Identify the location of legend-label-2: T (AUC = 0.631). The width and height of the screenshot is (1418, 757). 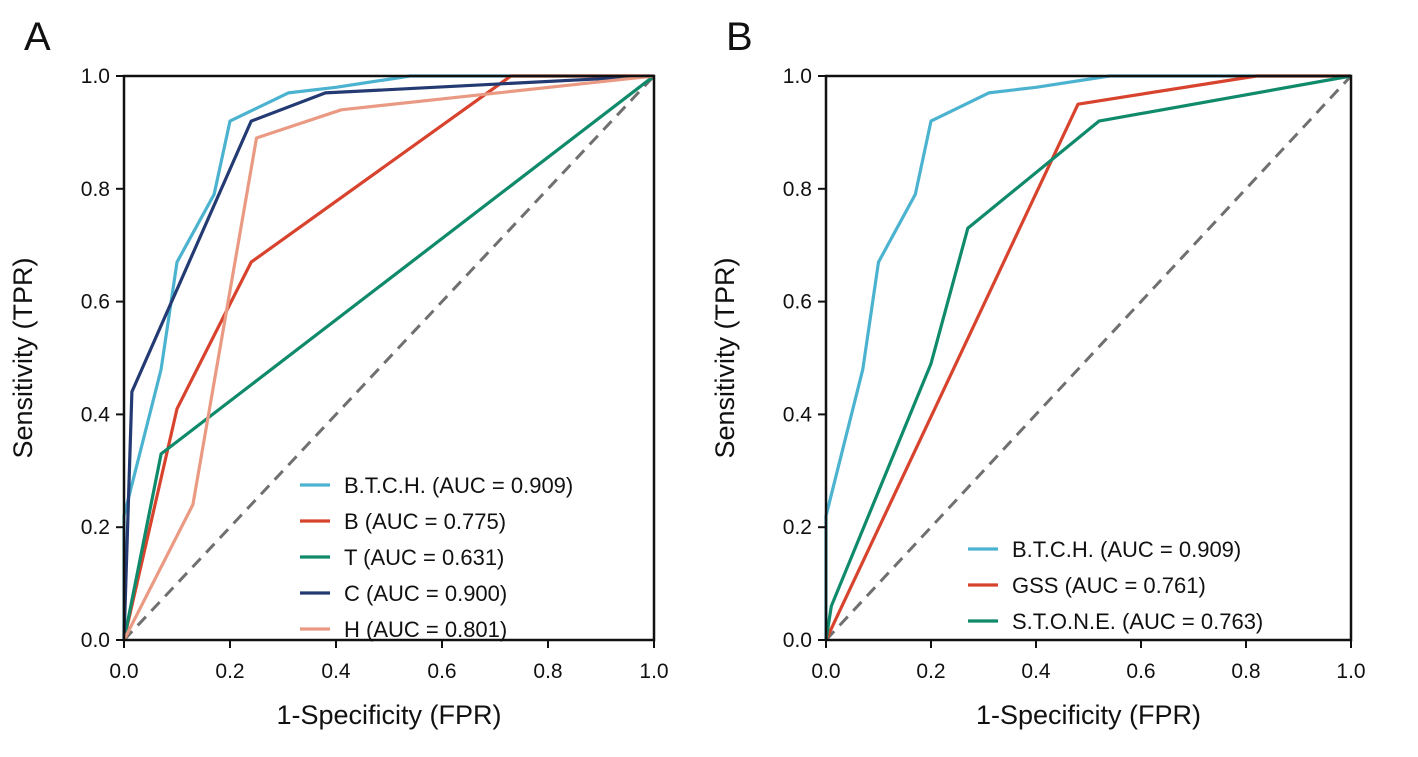
(424, 557).